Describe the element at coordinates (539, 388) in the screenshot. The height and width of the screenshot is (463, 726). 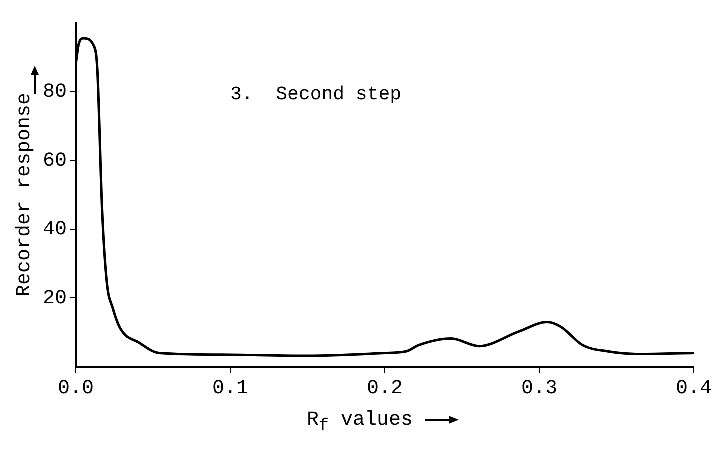
I see `x-tick-label: 0.3` at that location.